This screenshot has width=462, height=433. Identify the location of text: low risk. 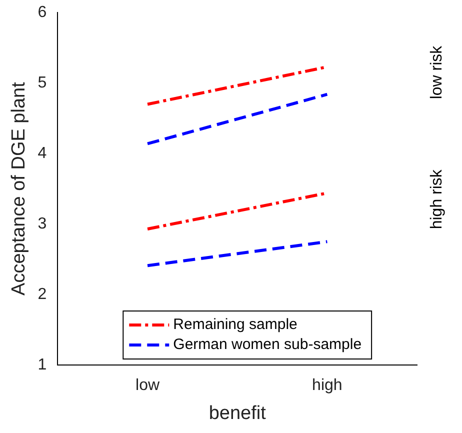
(437, 72).